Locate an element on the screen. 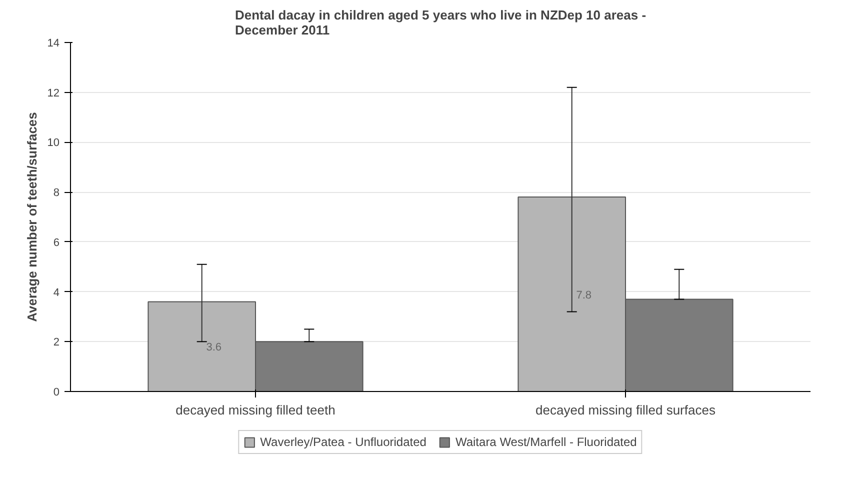 The height and width of the screenshot is (484, 847). y-tick-label: 6 is located at coordinates (56, 242).